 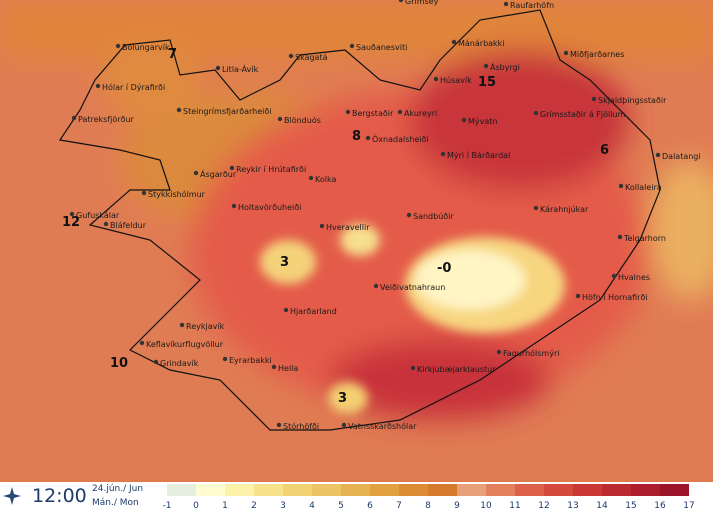 I want to click on place-label: Vatnsskarðshólar, so click(x=382, y=426).